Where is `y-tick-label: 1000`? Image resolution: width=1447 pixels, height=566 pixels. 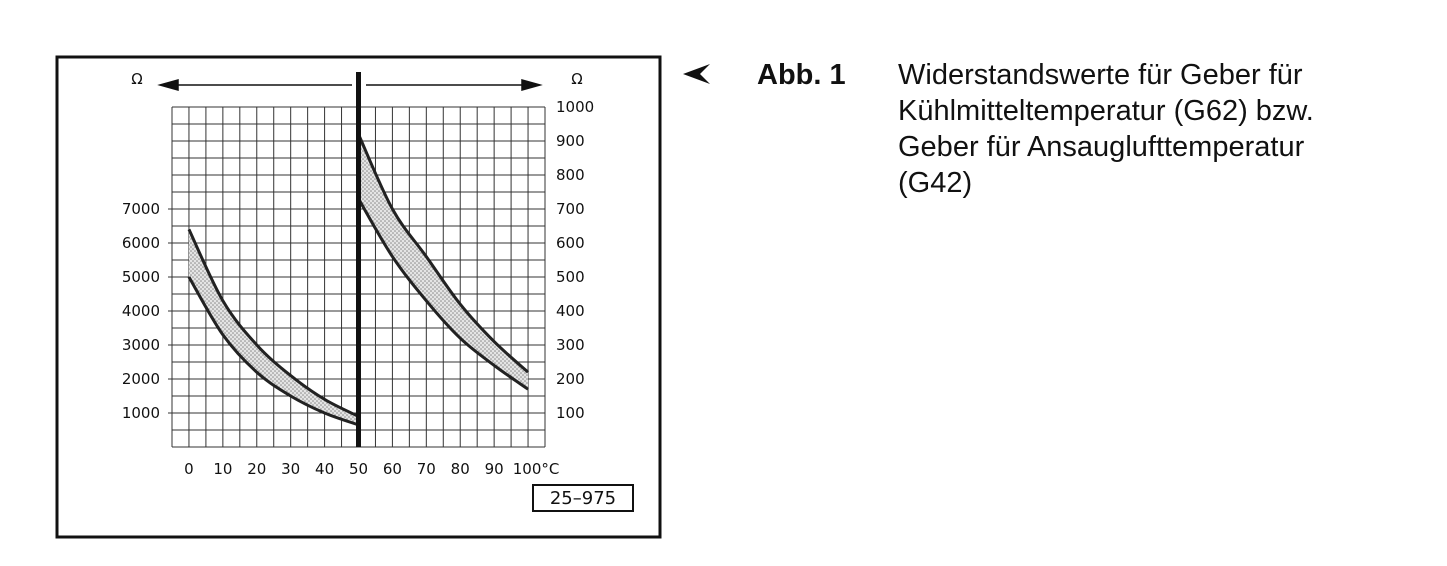
y-tick-label: 1000 is located at coordinates (141, 413).